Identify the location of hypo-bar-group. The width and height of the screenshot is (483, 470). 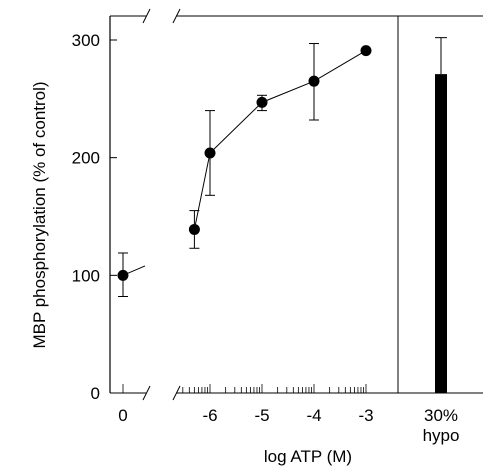
(441, 215).